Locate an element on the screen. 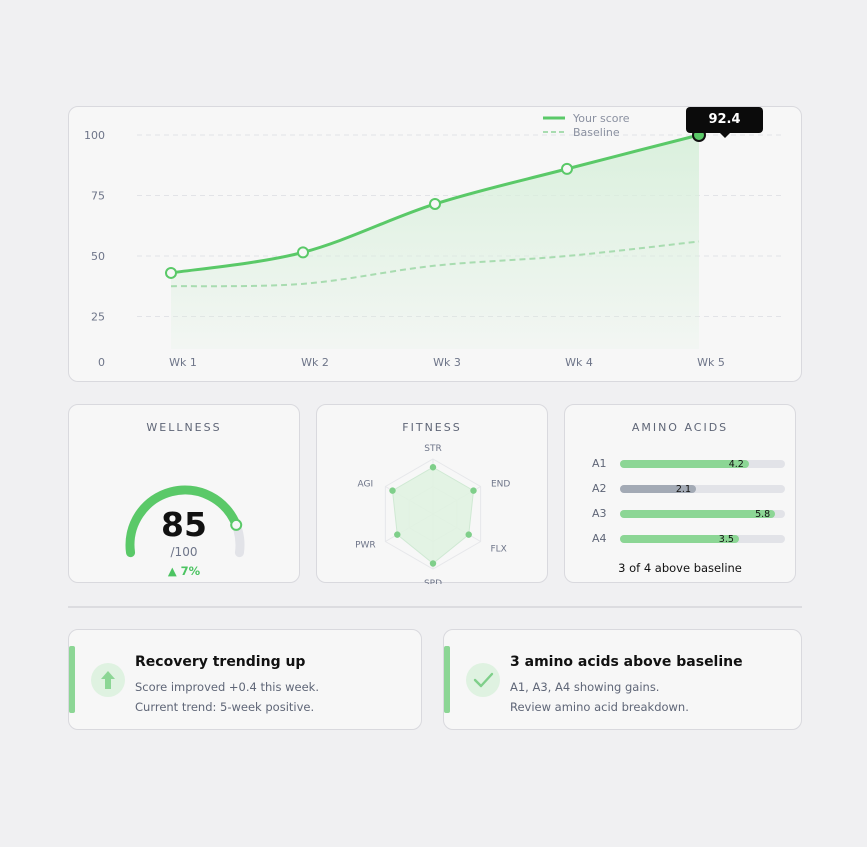  radar-axis-label: FLX is located at coordinates (498, 550).